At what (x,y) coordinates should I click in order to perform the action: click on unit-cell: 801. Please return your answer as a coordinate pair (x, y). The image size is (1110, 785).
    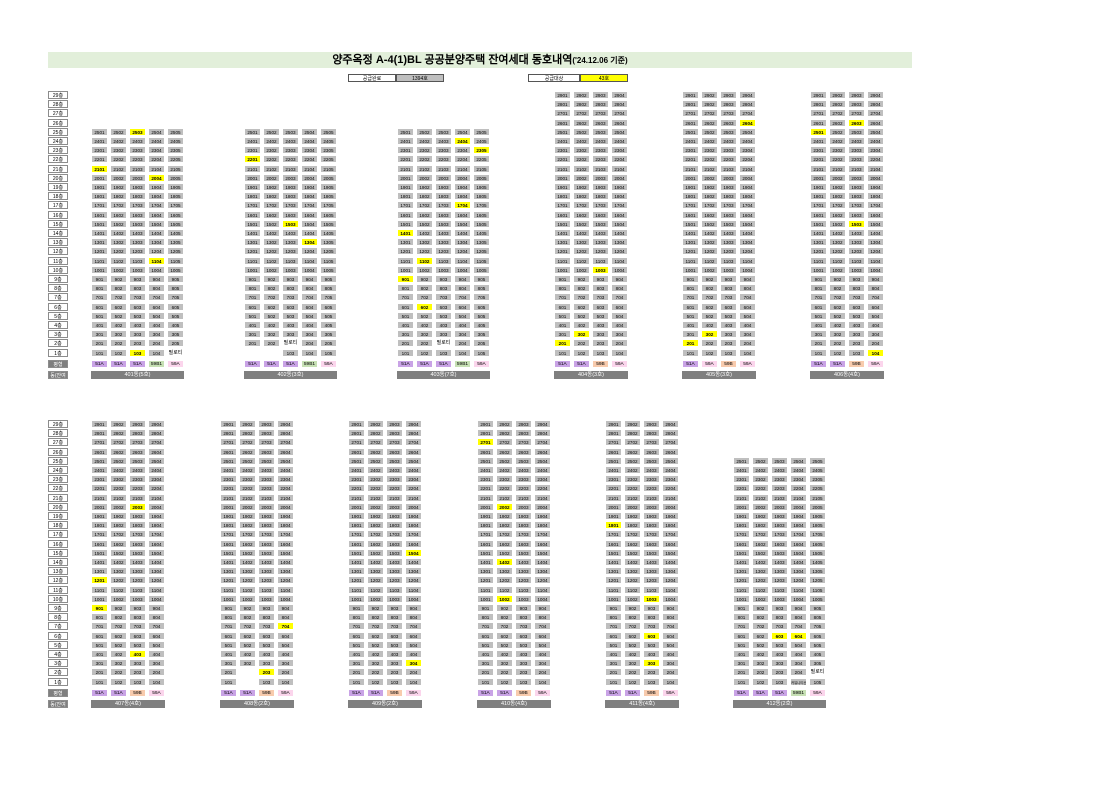
    Looking at the image, I should click on (741, 617).